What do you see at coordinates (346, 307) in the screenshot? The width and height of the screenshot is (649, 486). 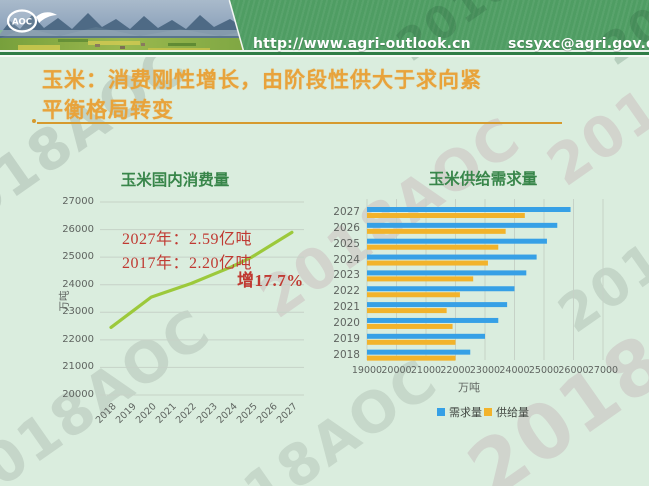 I see `right-y-tick-2021: 2021` at bounding box center [346, 307].